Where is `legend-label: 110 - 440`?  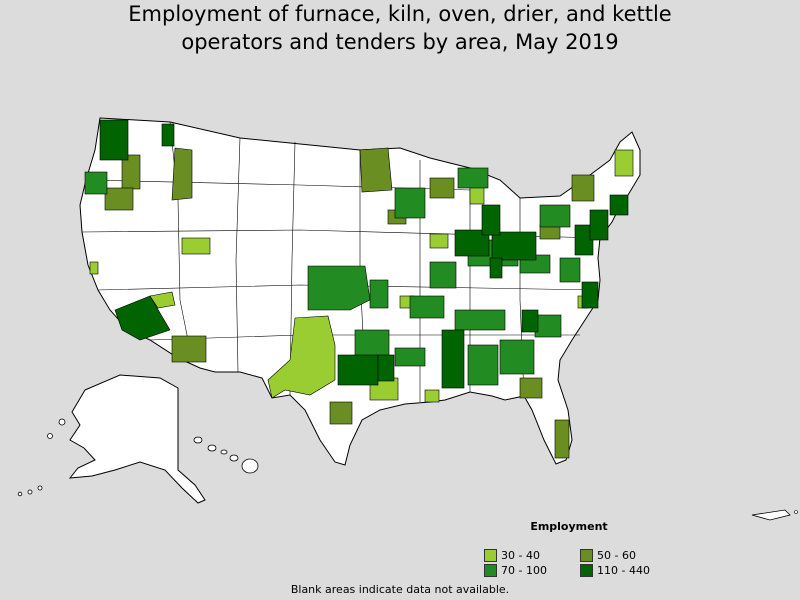 legend-label: 110 - 440 is located at coordinates (623, 570).